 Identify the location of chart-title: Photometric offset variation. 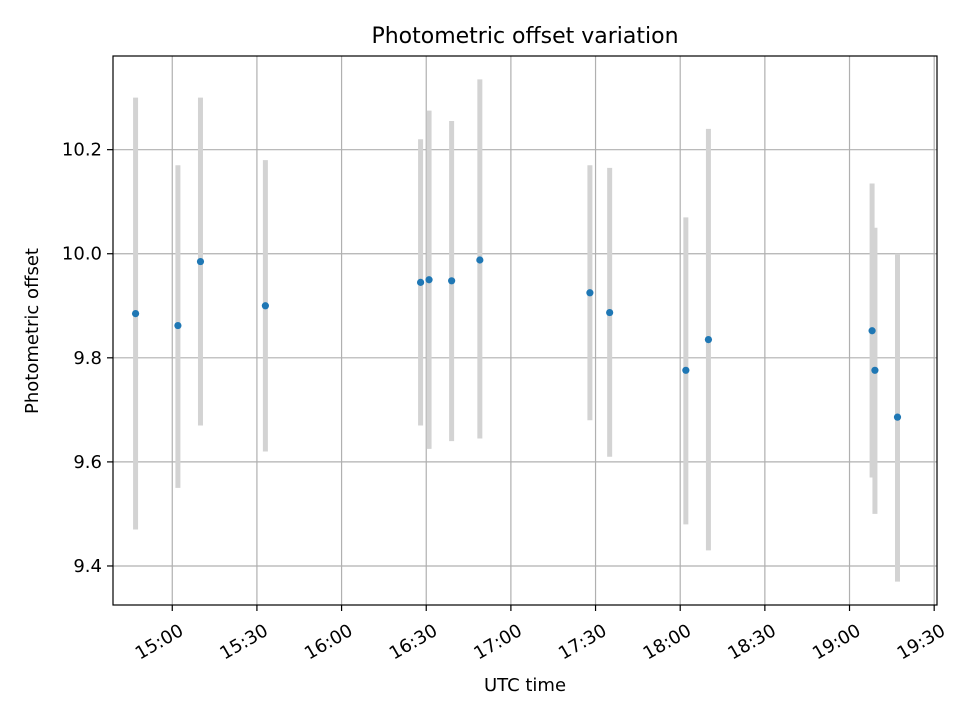
(524, 36).